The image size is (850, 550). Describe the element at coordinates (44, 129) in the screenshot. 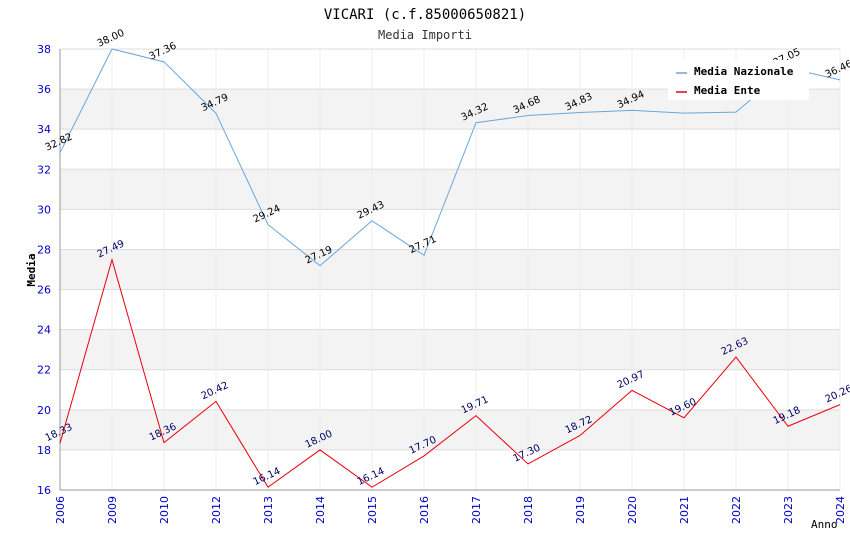

I see `y-tick-label: 34` at that location.